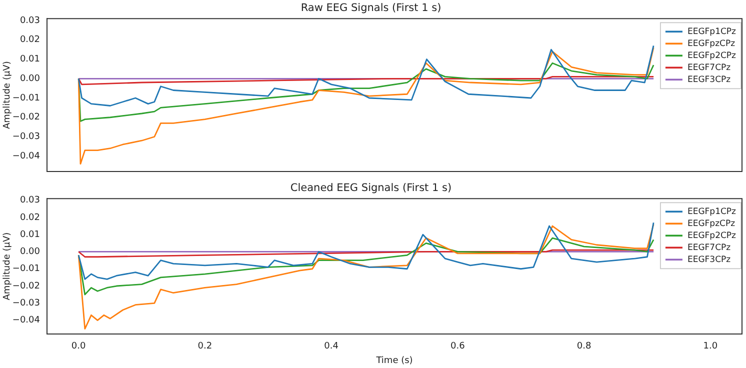  Describe the element at coordinates (371, 8) in the screenshot. I see `chart-title: Raw EEG Signals (First 1 s)` at that location.